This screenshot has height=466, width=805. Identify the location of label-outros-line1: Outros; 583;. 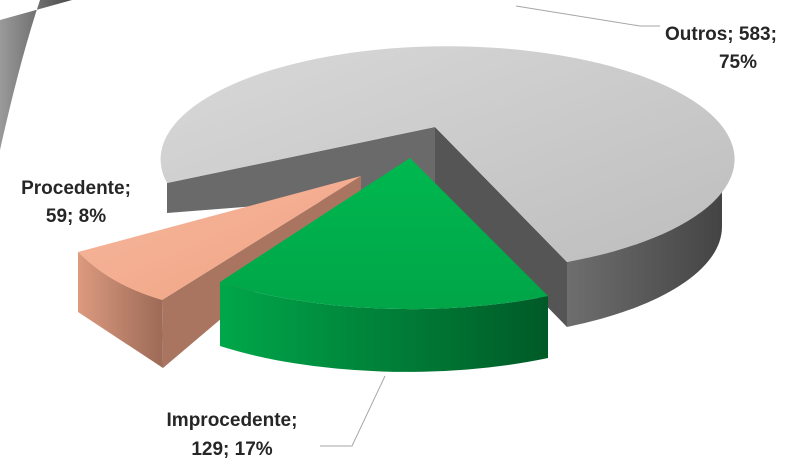
(721, 34).